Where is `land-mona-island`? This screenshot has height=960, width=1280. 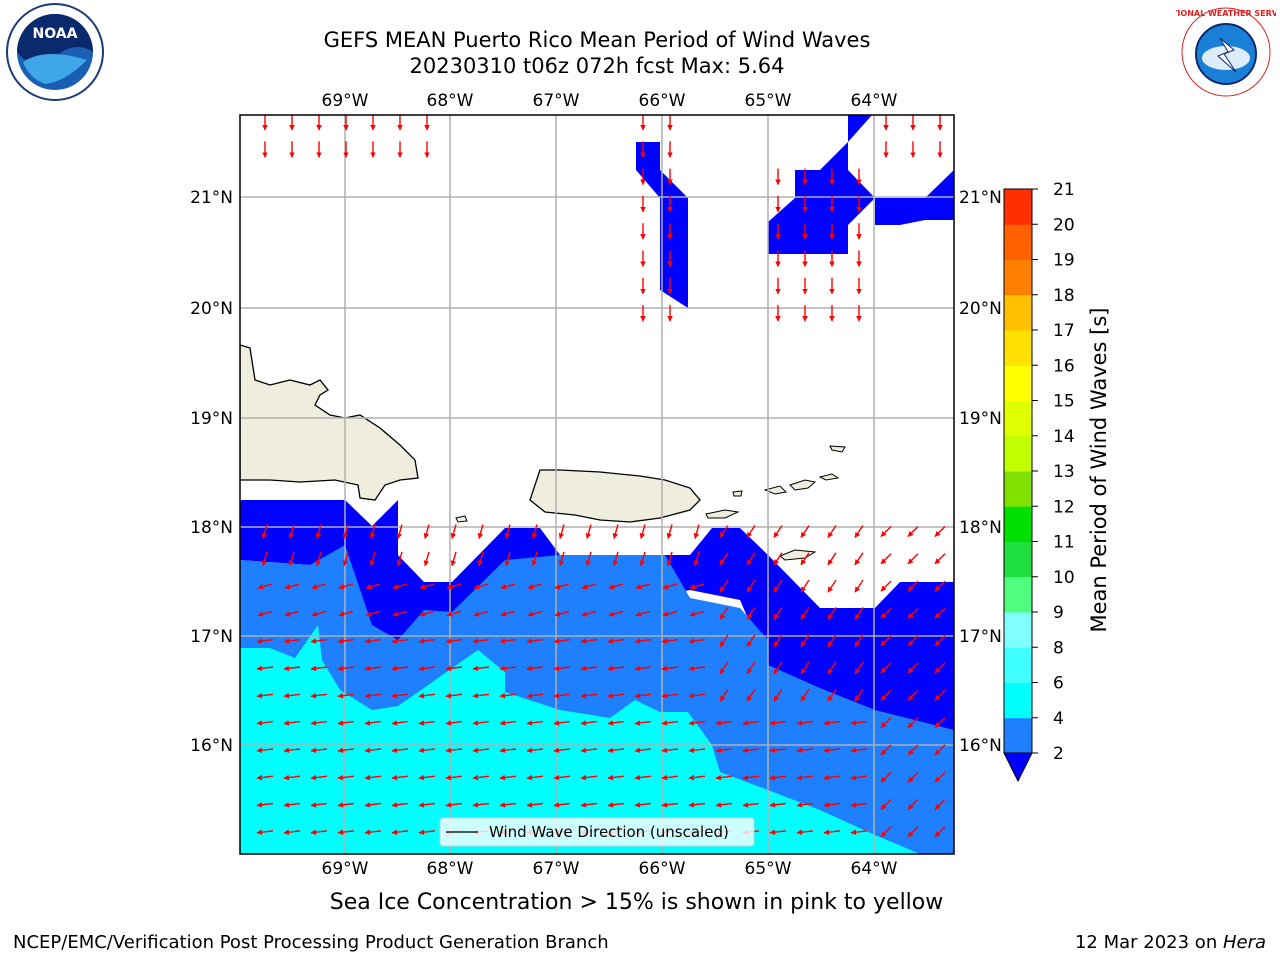
land-mona-island is located at coordinates (461, 519).